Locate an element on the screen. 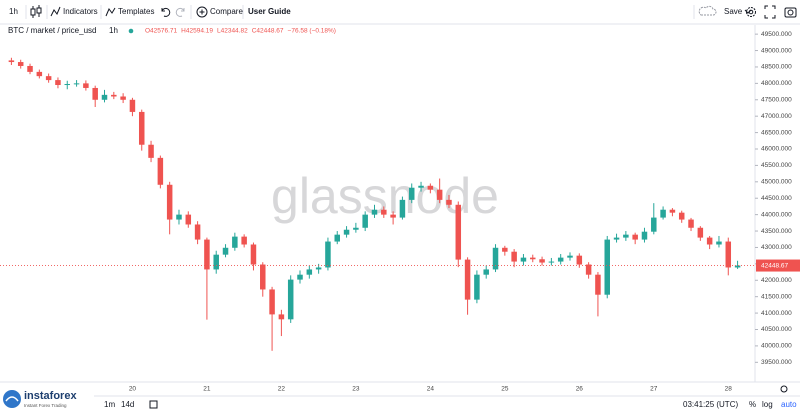 This screenshot has height=417, width=800. fullscreen-button is located at coordinates (770, 12).